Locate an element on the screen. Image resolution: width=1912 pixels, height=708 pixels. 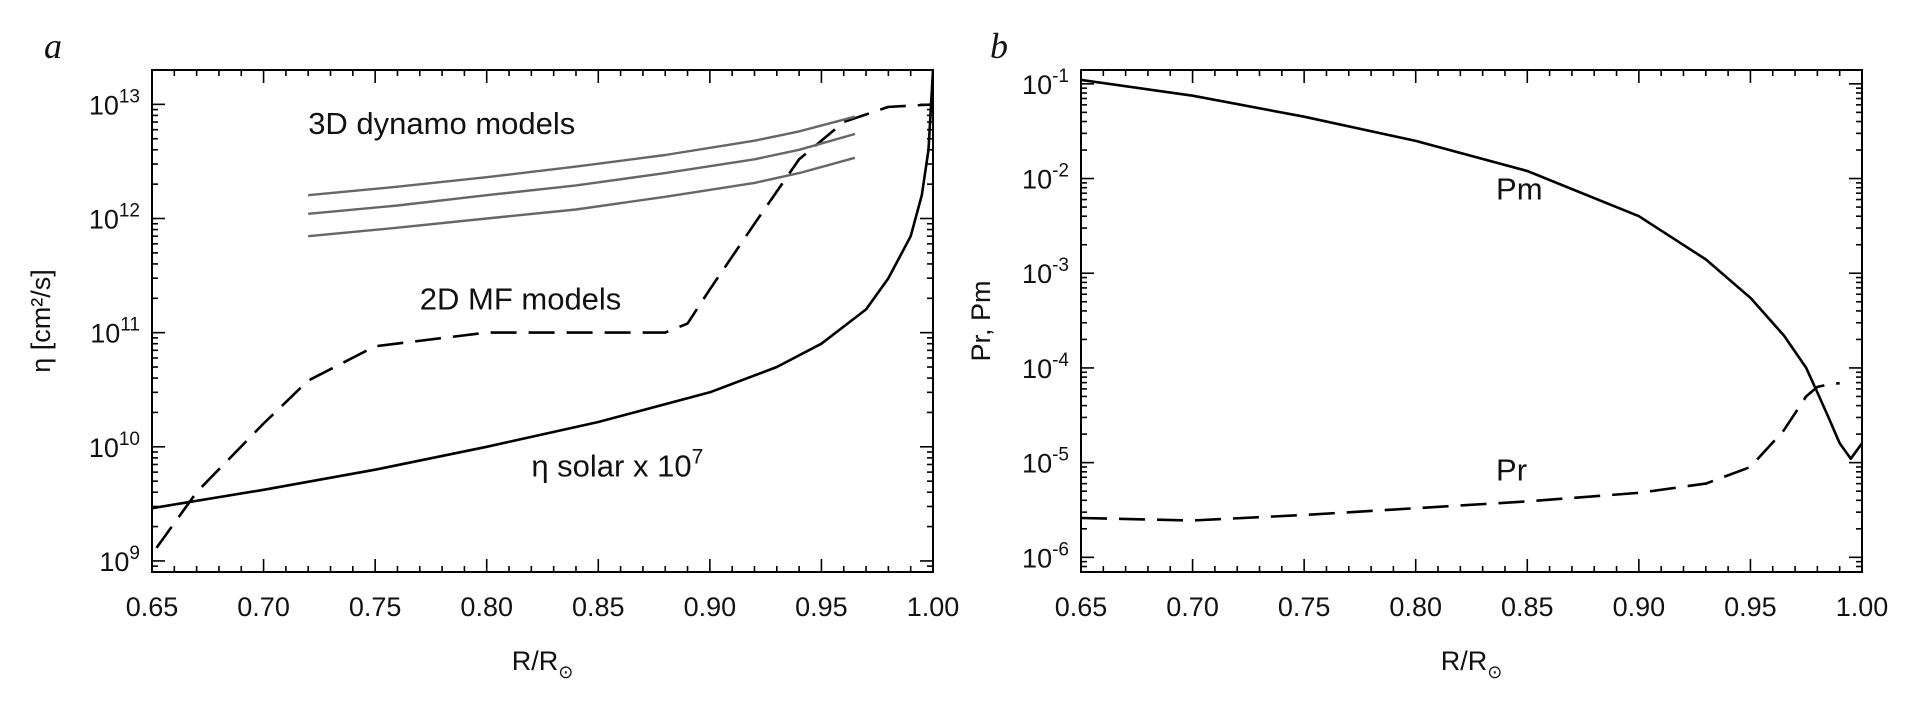
y-tick-label: 10⁻⁶ is located at coordinates (1045, 556).